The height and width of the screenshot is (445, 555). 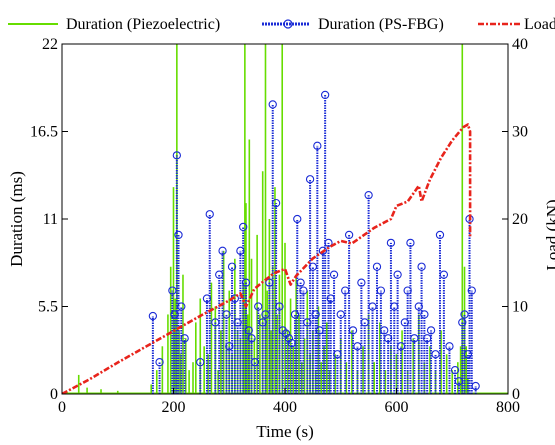 What do you see at coordinates (549, 234) in the screenshot?
I see `y-axis-right-title: Load (kN)` at bounding box center [549, 234].